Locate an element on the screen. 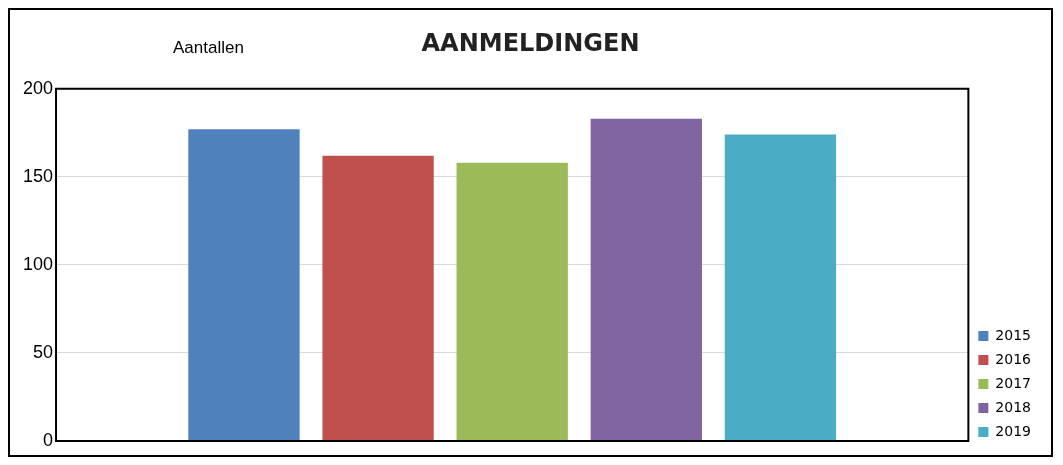 This screenshot has width=1063, height=465. y-tick-label: 200 is located at coordinates (38, 87).